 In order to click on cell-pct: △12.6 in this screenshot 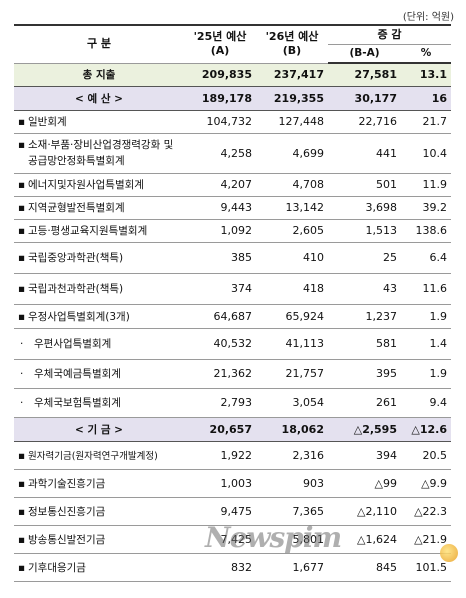, I will do `click(426, 429)`.